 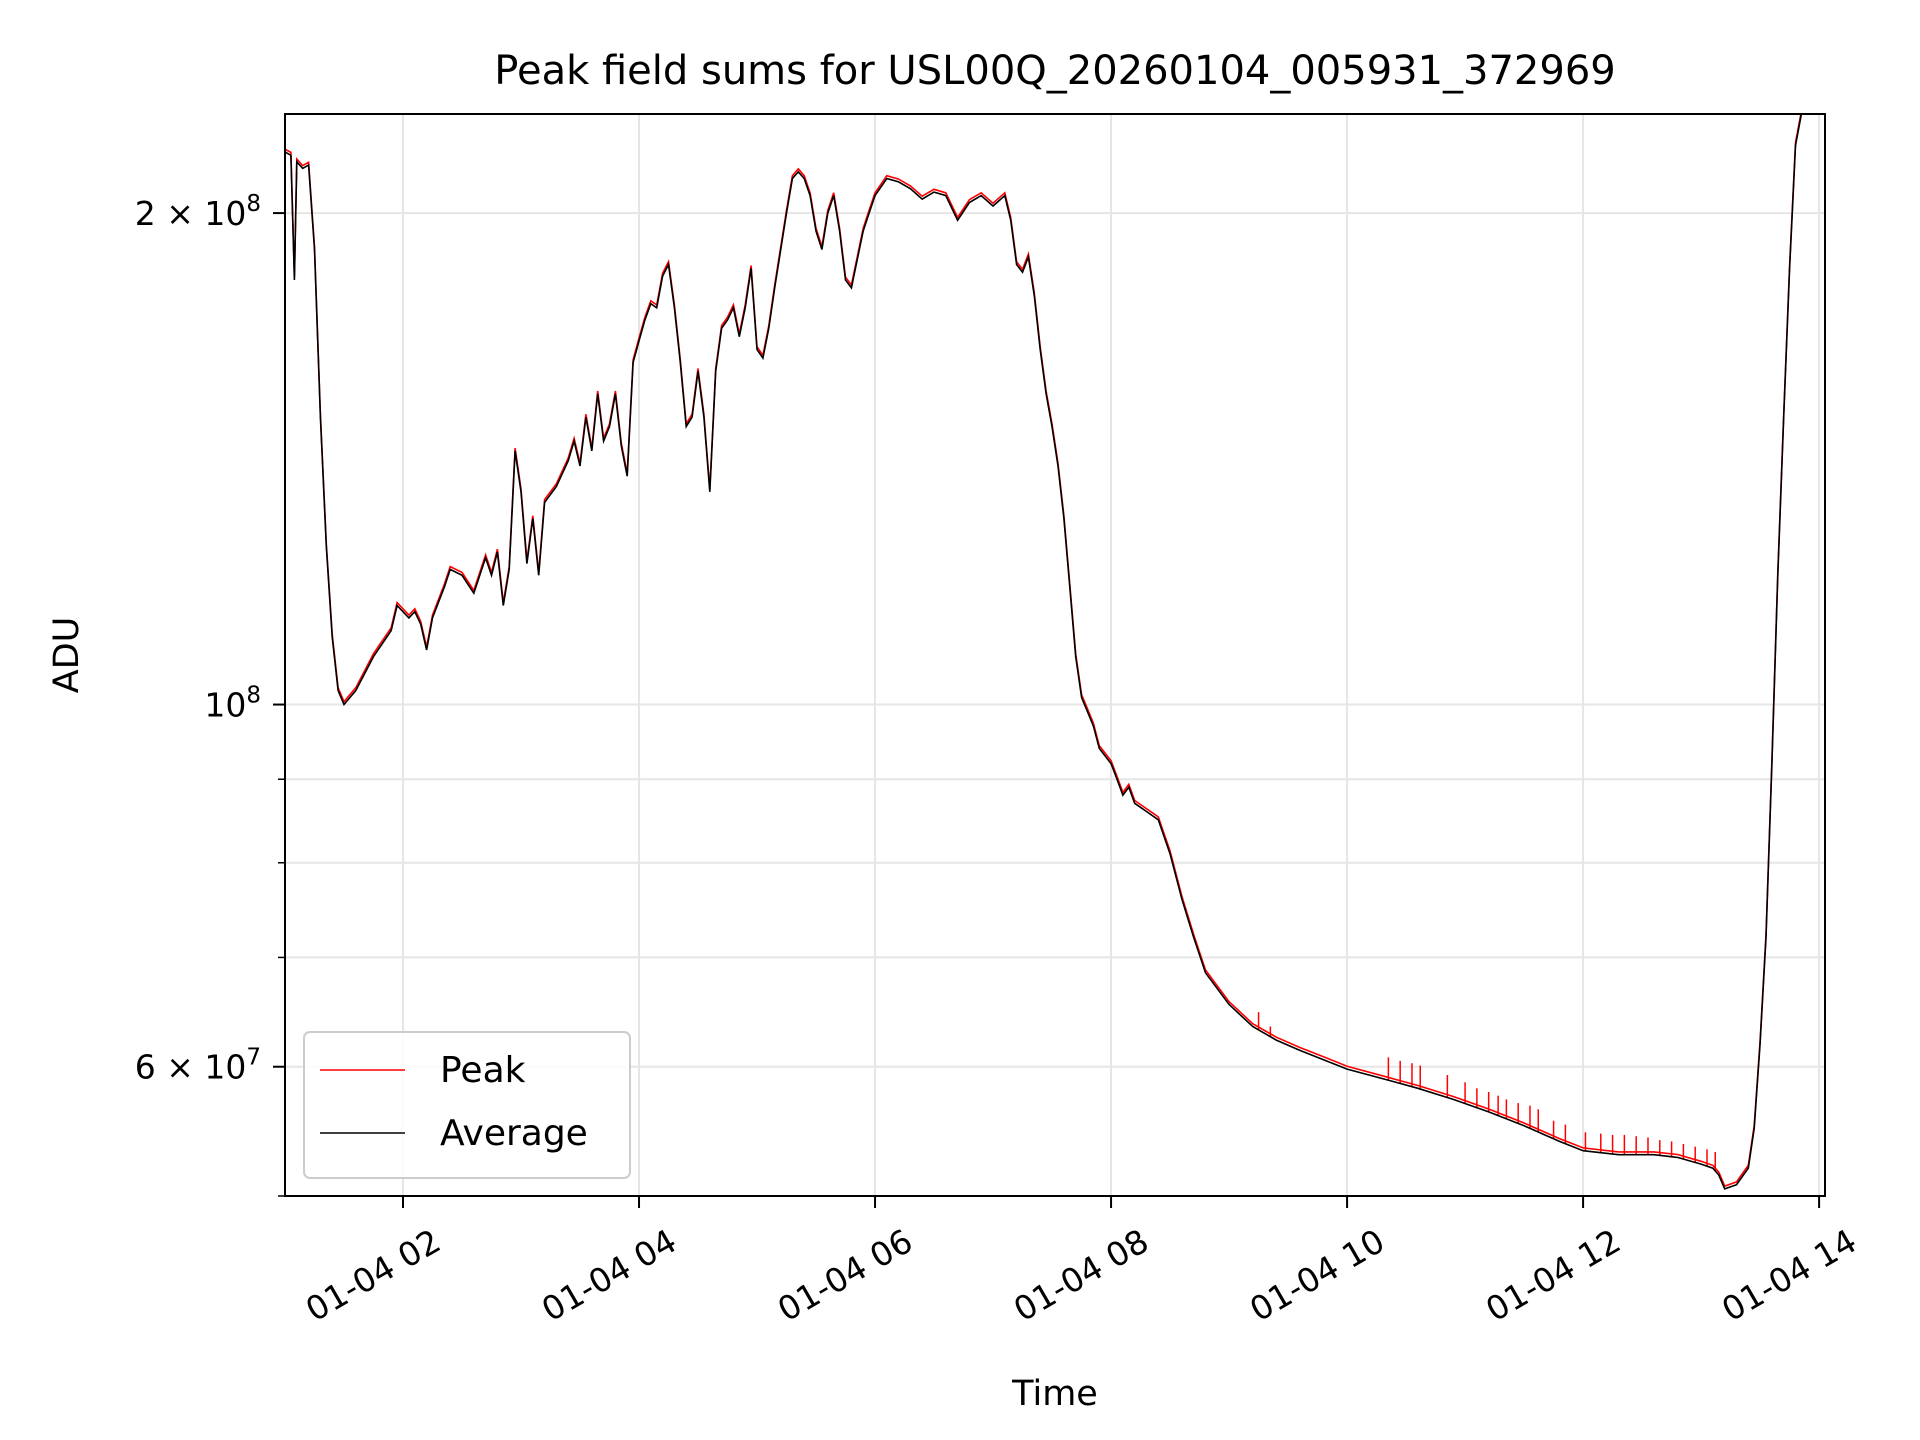 I want to click on y-tick-label: 6 × 107, so click(x=198, y=1066).